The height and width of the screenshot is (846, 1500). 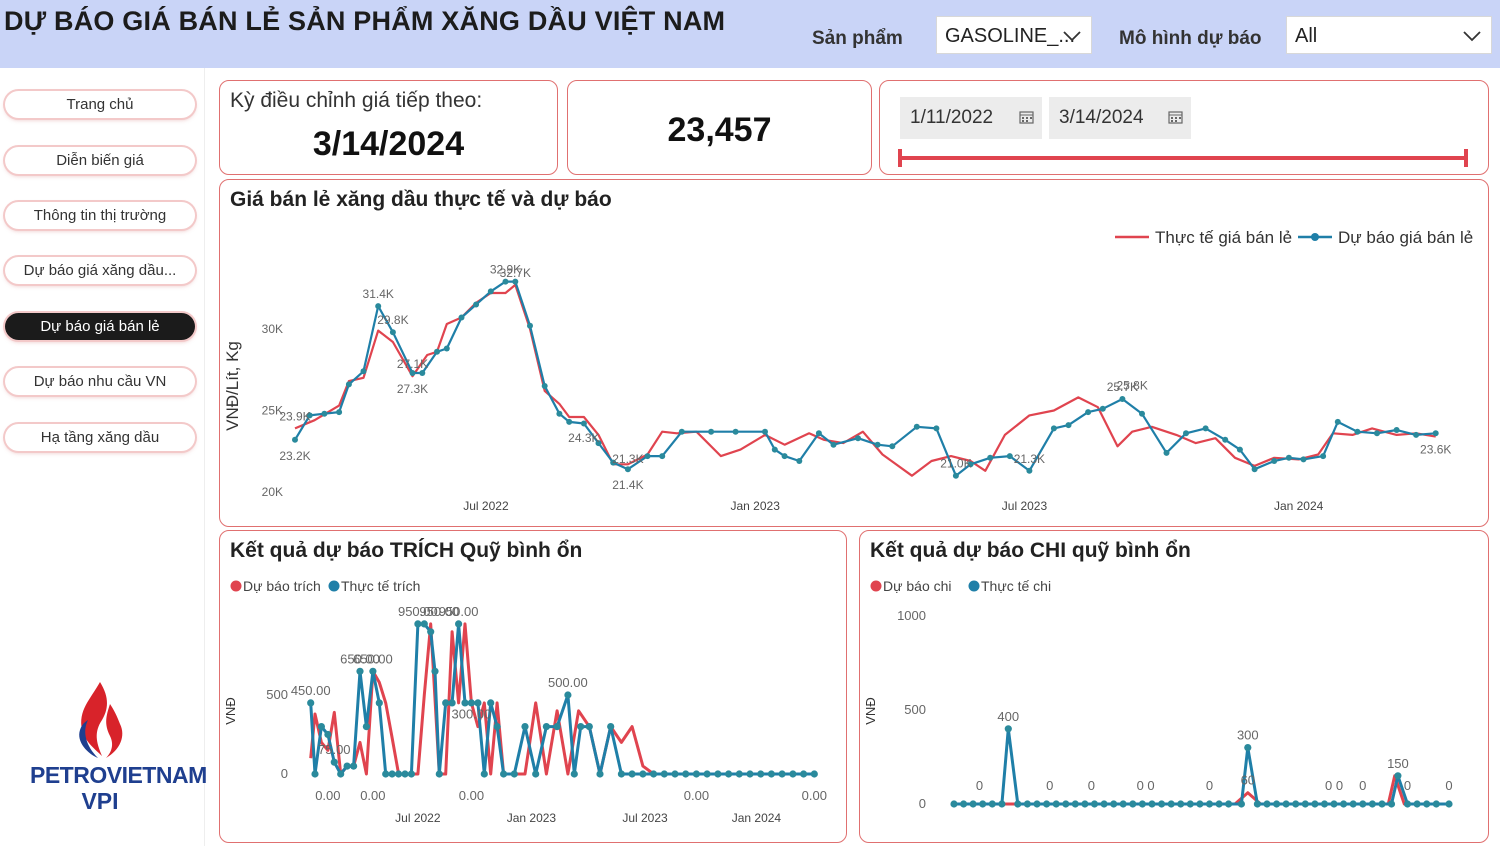 What do you see at coordinates (421, 199) in the screenshot?
I see `chart-title: Giá bán lẻ xăng dầu thực tế và dự báo` at bounding box center [421, 199].